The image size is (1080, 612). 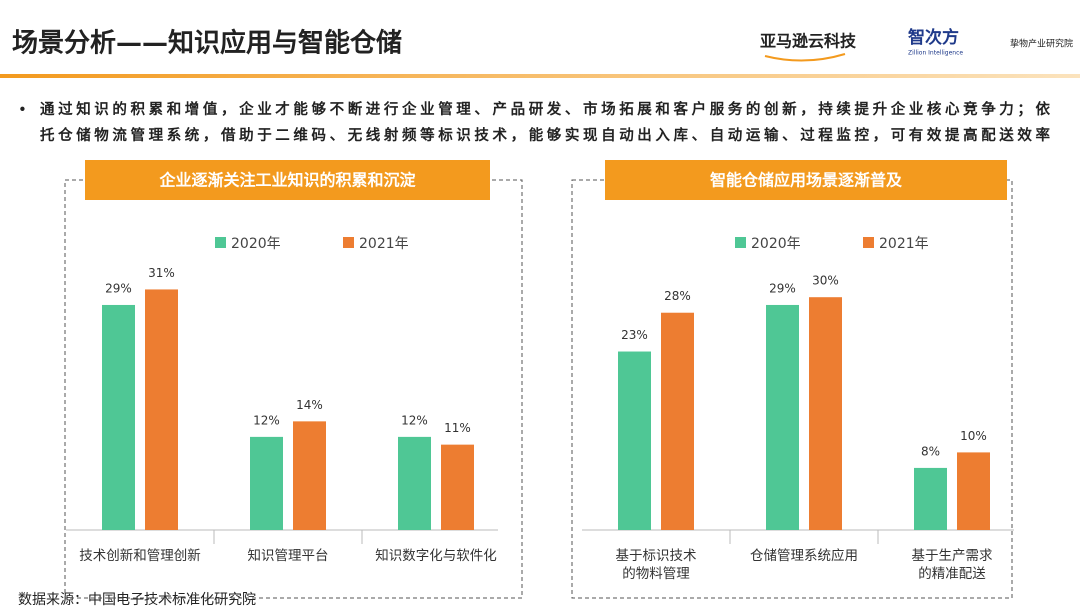 I want to click on value-label: 28%, so click(x=677, y=296).